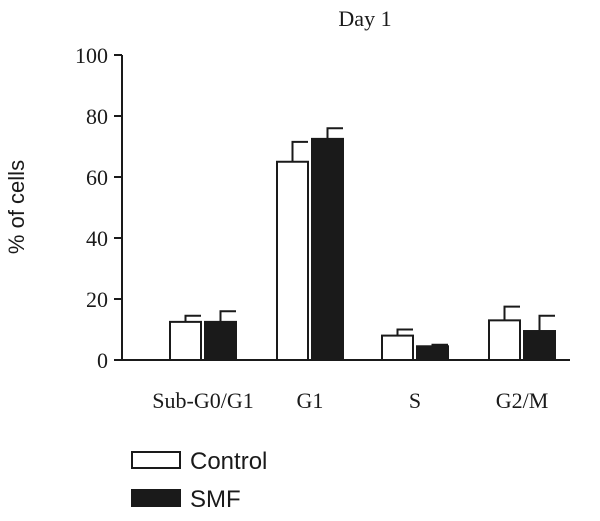 The width and height of the screenshot is (600, 521). What do you see at coordinates (99, 208) in the screenshot?
I see `y-axis: 0 20 40 60 80 100` at bounding box center [99, 208].